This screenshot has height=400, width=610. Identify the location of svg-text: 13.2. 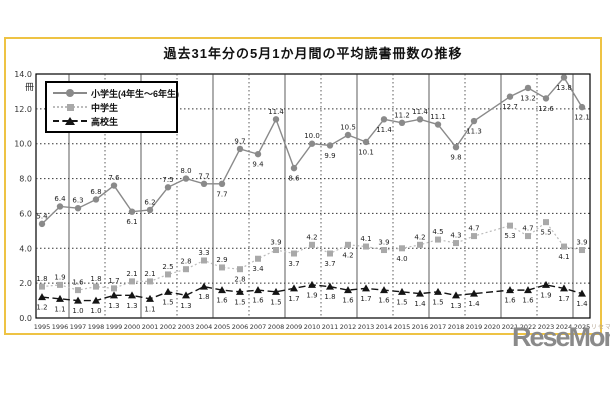
(528, 98).